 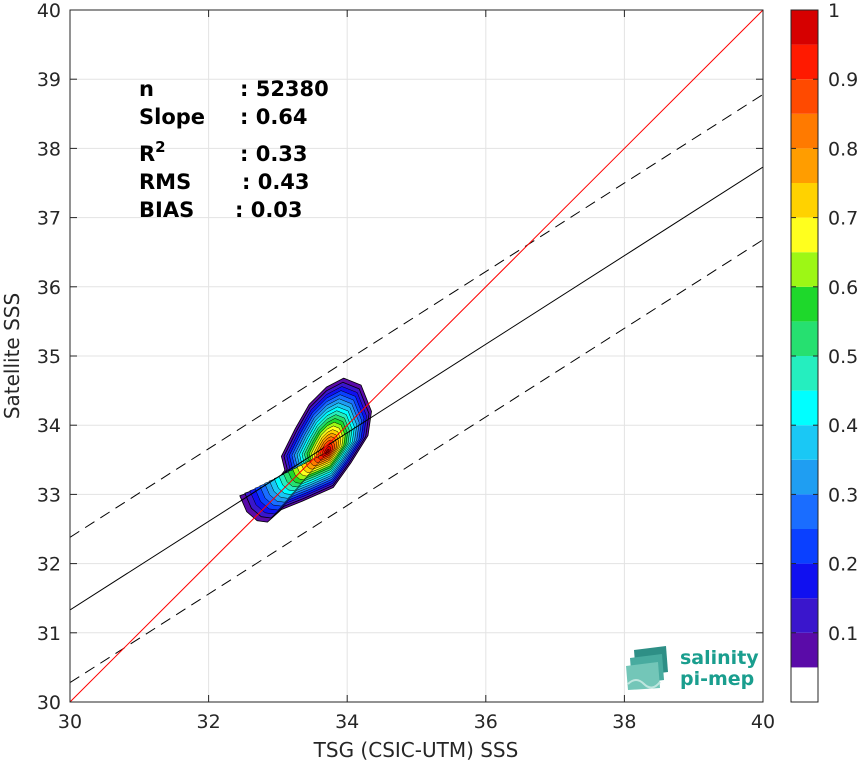 What do you see at coordinates (305, 450) in the screenshot?
I see `density-contours` at bounding box center [305, 450].